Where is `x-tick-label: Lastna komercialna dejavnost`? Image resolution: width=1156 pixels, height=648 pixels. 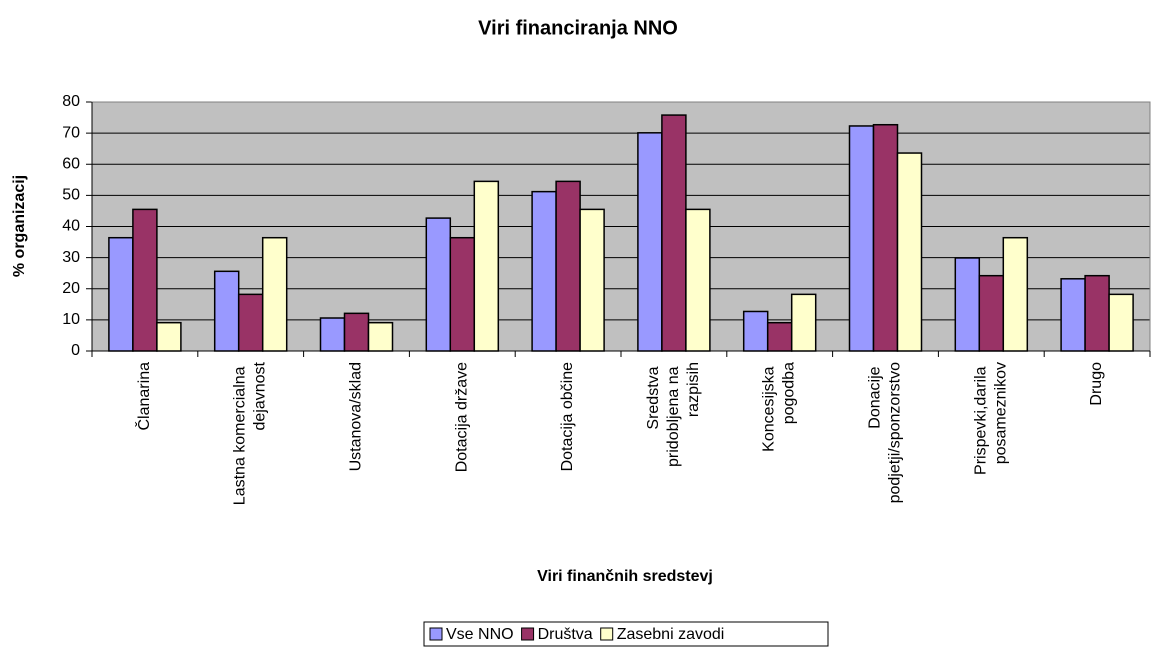
x-tick-label: Lastna komercialna dejavnost is located at coordinates (250, 433).